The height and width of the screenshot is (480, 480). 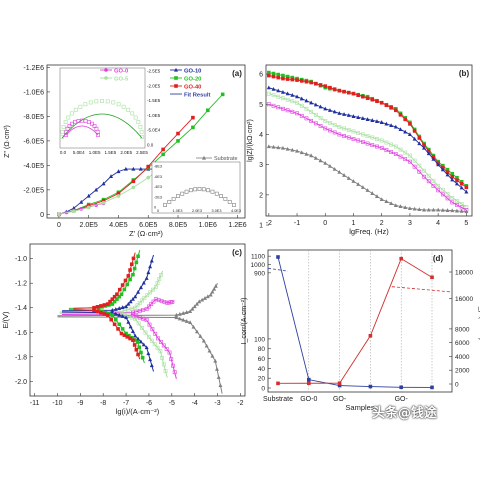 What do you see at coordinates (466, 223) in the screenshot?
I see `panel-b-xtick-label: 5` at bounding box center [466, 223].